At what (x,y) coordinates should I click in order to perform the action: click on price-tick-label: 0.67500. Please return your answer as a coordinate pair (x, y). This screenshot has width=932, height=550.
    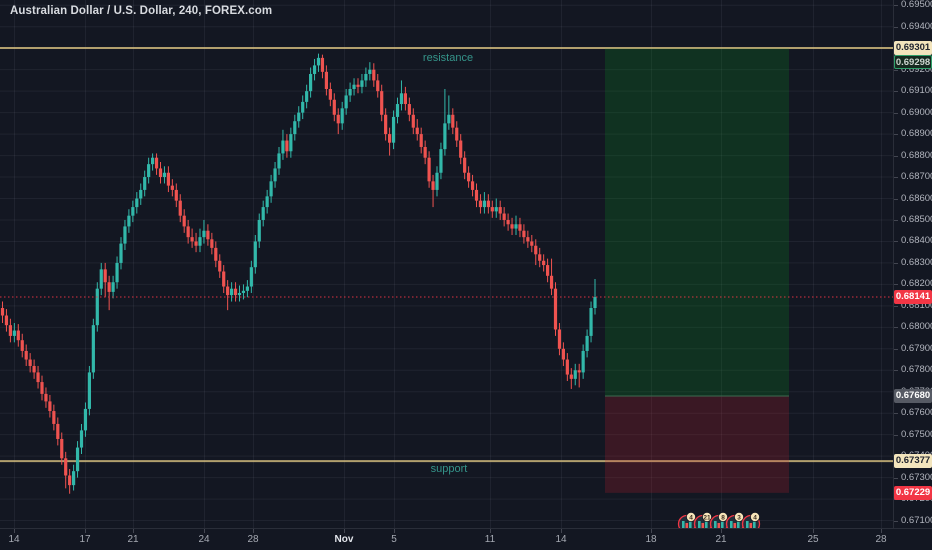
    Looking at the image, I should click on (913, 435).